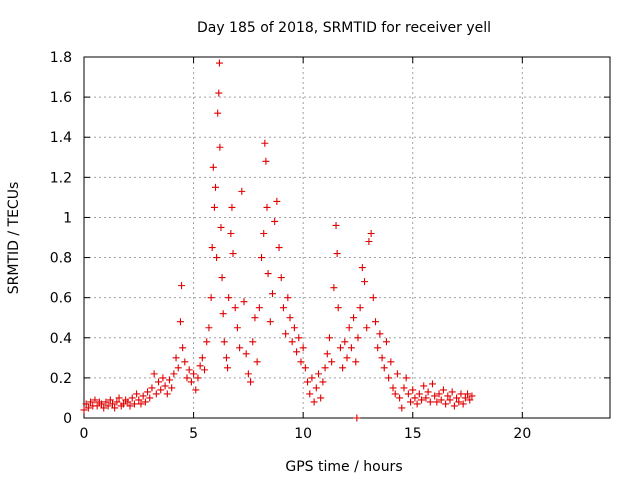  What do you see at coordinates (303, 434) in the screenshot?
I see `x-tick-label: 10` at bounding box center [303, 434].